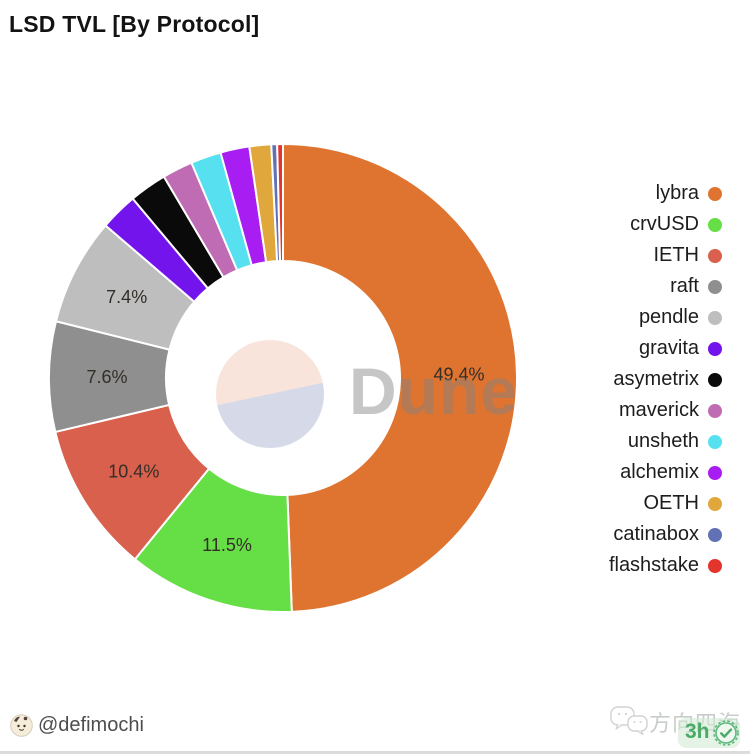 Image resolution: width=750 pixels, height=754 pixels. What do you see at coordinates (629, 721) in the screenshot?
I see `wechat-icon` at bounding box center [629, 721].